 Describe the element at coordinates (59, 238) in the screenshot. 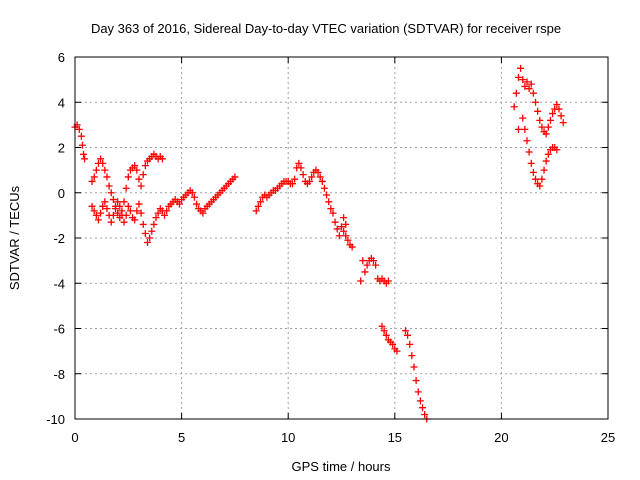

I see `y-tick-label: -2` at that location.